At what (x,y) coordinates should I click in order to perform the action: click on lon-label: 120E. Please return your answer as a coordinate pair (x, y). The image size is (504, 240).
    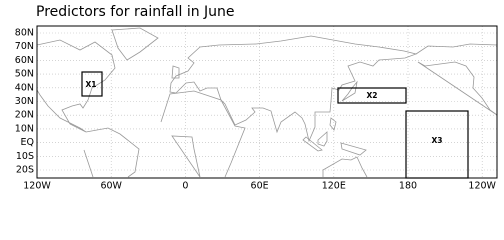
    Looking at the image, I should click on (334, 186).